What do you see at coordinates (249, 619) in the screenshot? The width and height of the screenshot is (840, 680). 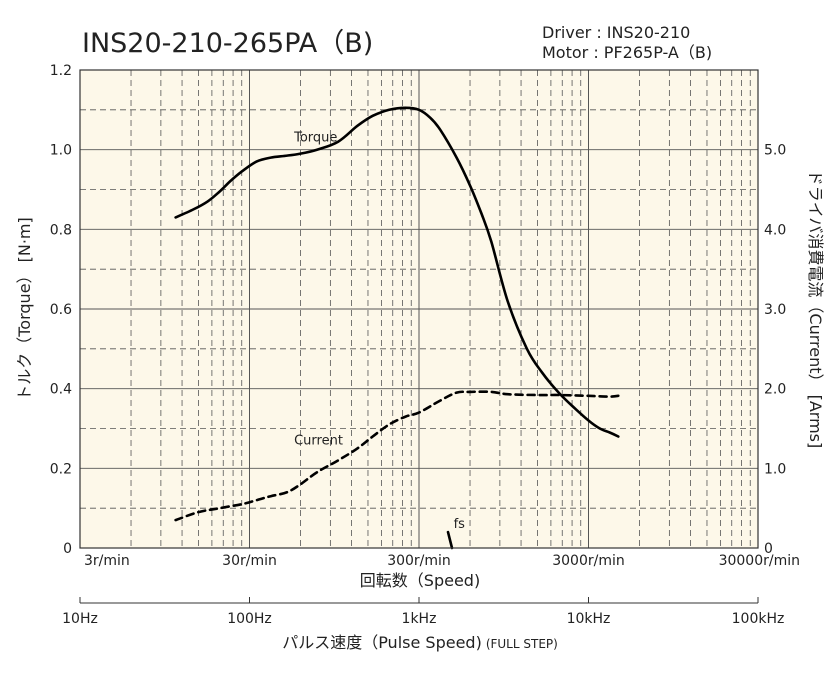 I see `pulse-speed-tick-label: 100Hz` at bounding box center [249, 619].